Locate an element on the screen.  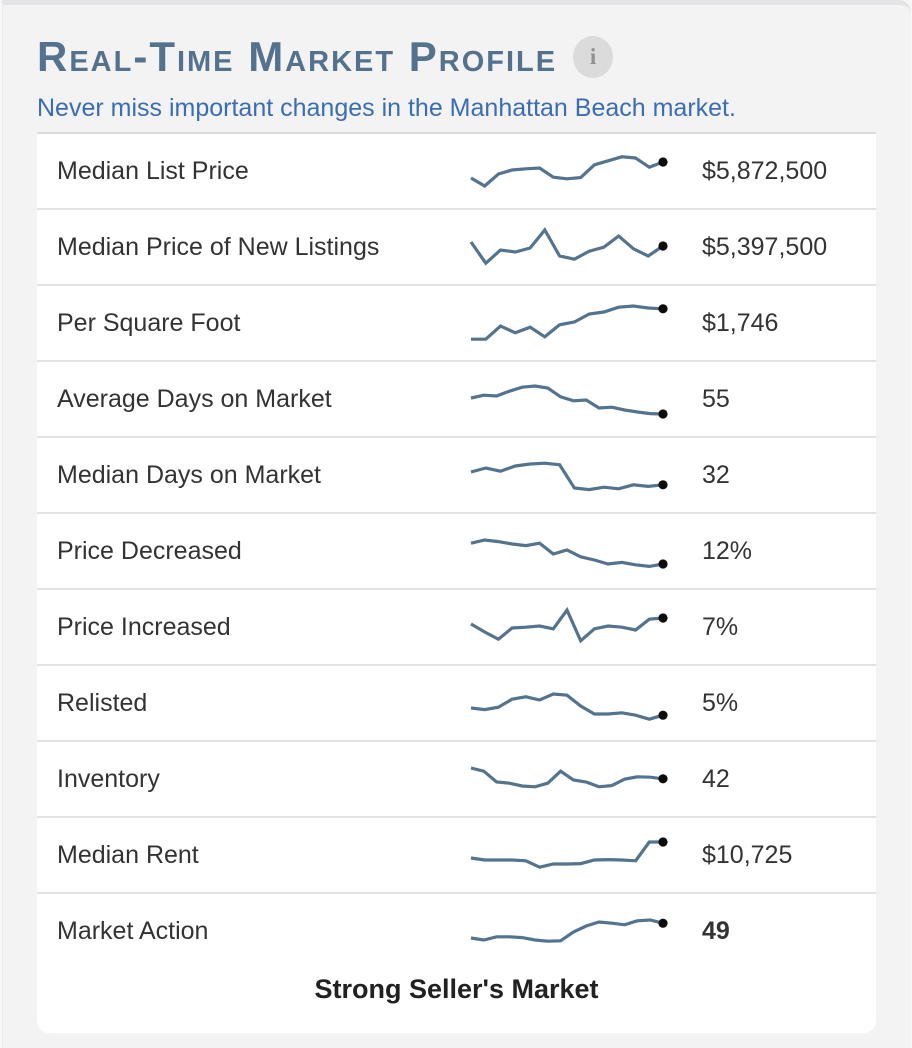
metric-value: $10,725 is located at coordinates (747, 854).